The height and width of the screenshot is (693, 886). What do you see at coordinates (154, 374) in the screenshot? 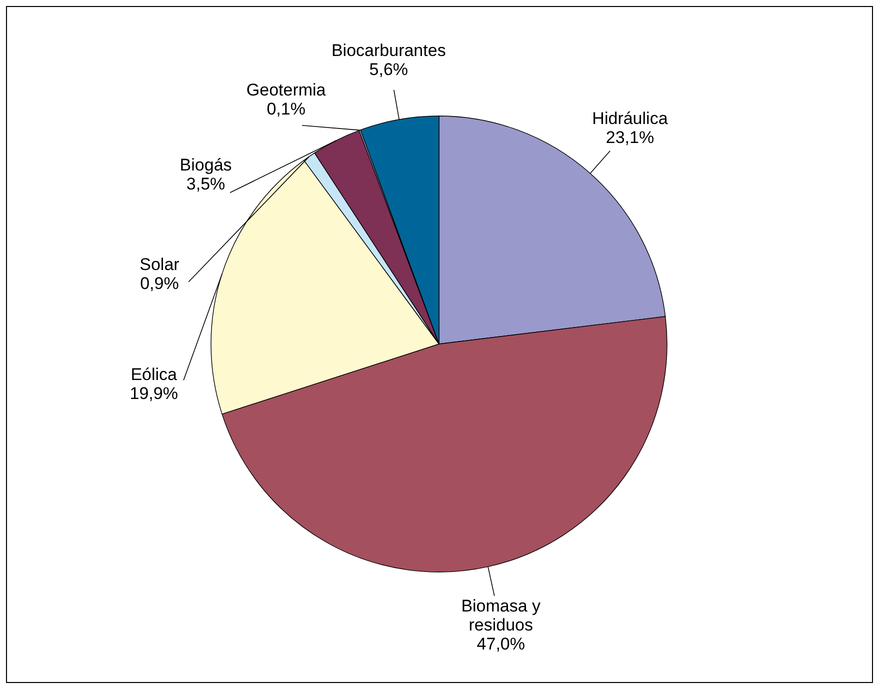
I see `slice-label: Eólica` at bounding box center [154, 374].